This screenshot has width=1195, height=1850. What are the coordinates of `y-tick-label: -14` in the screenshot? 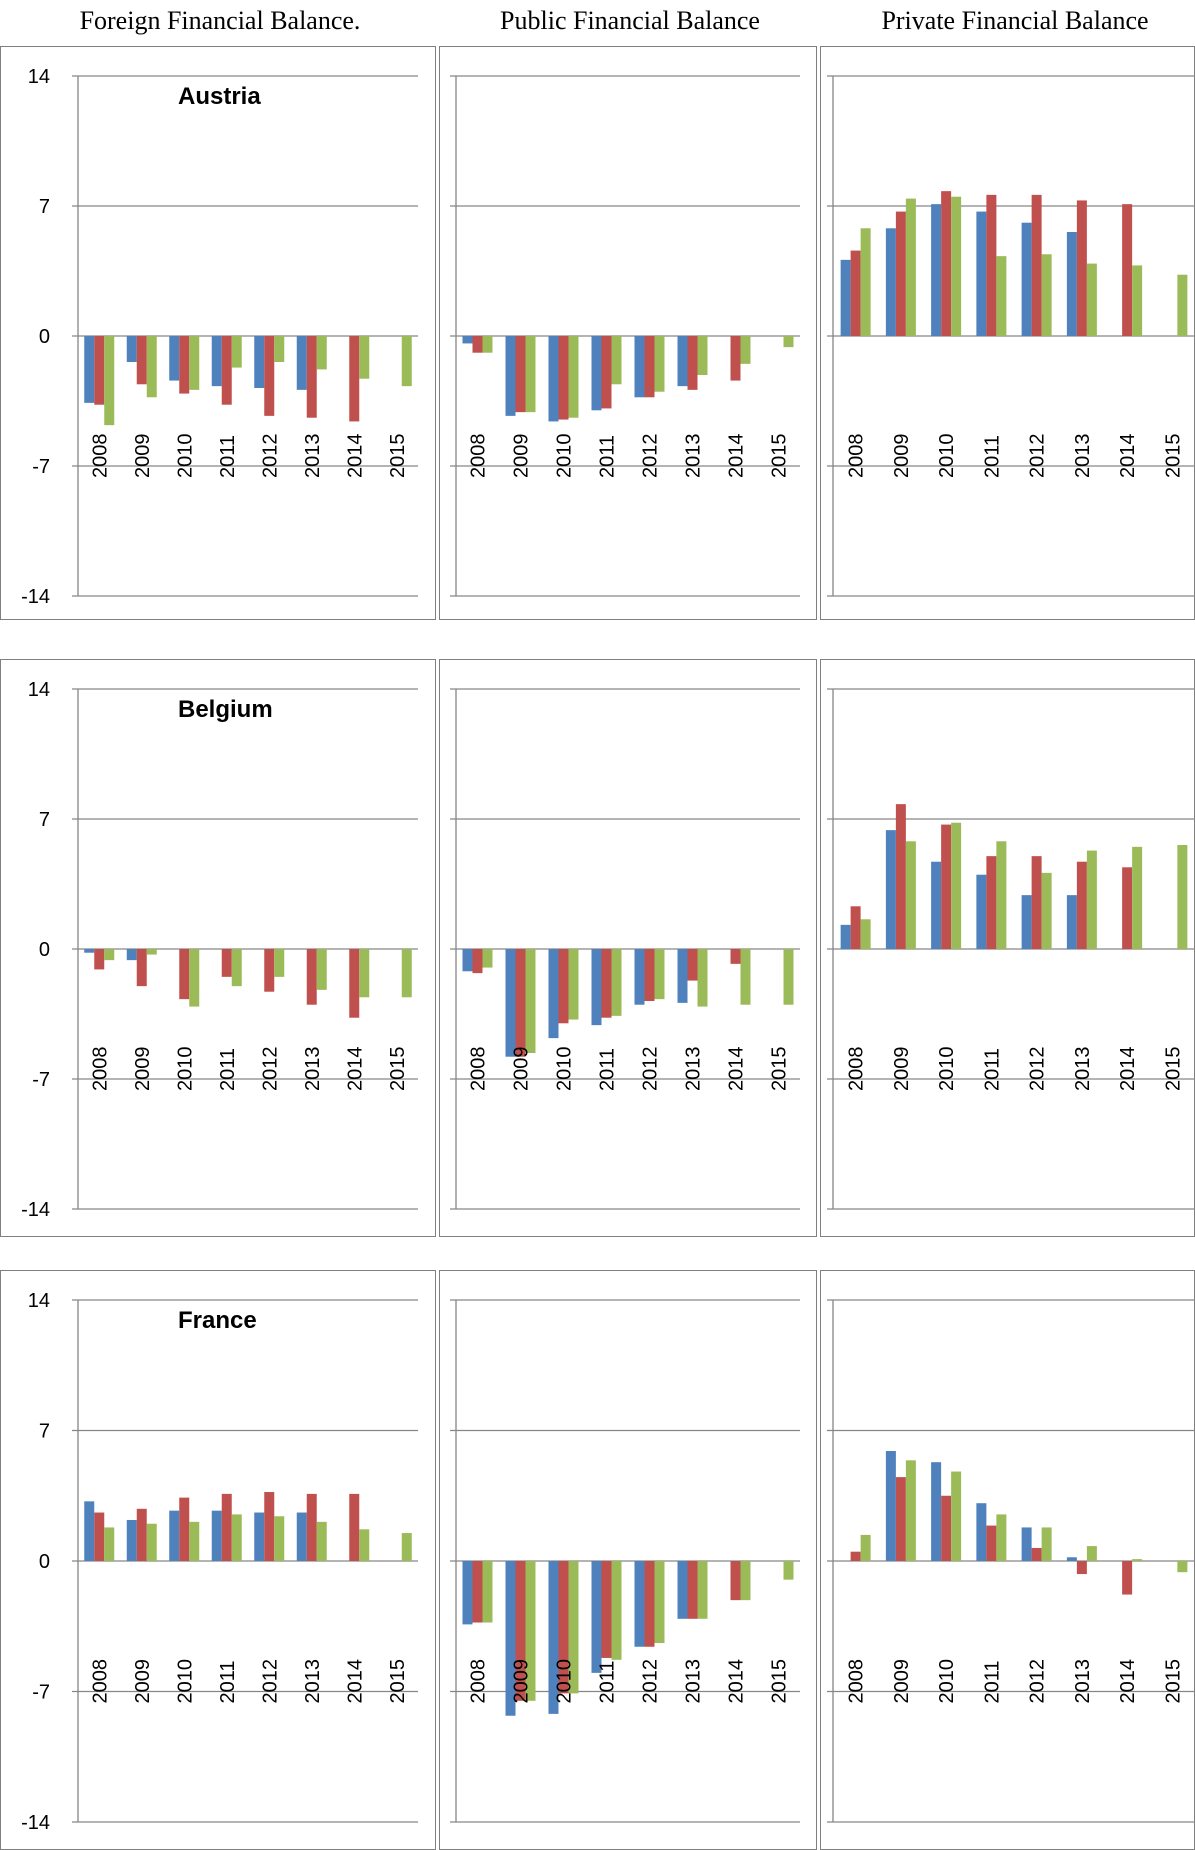 It's located at (35, 1823).